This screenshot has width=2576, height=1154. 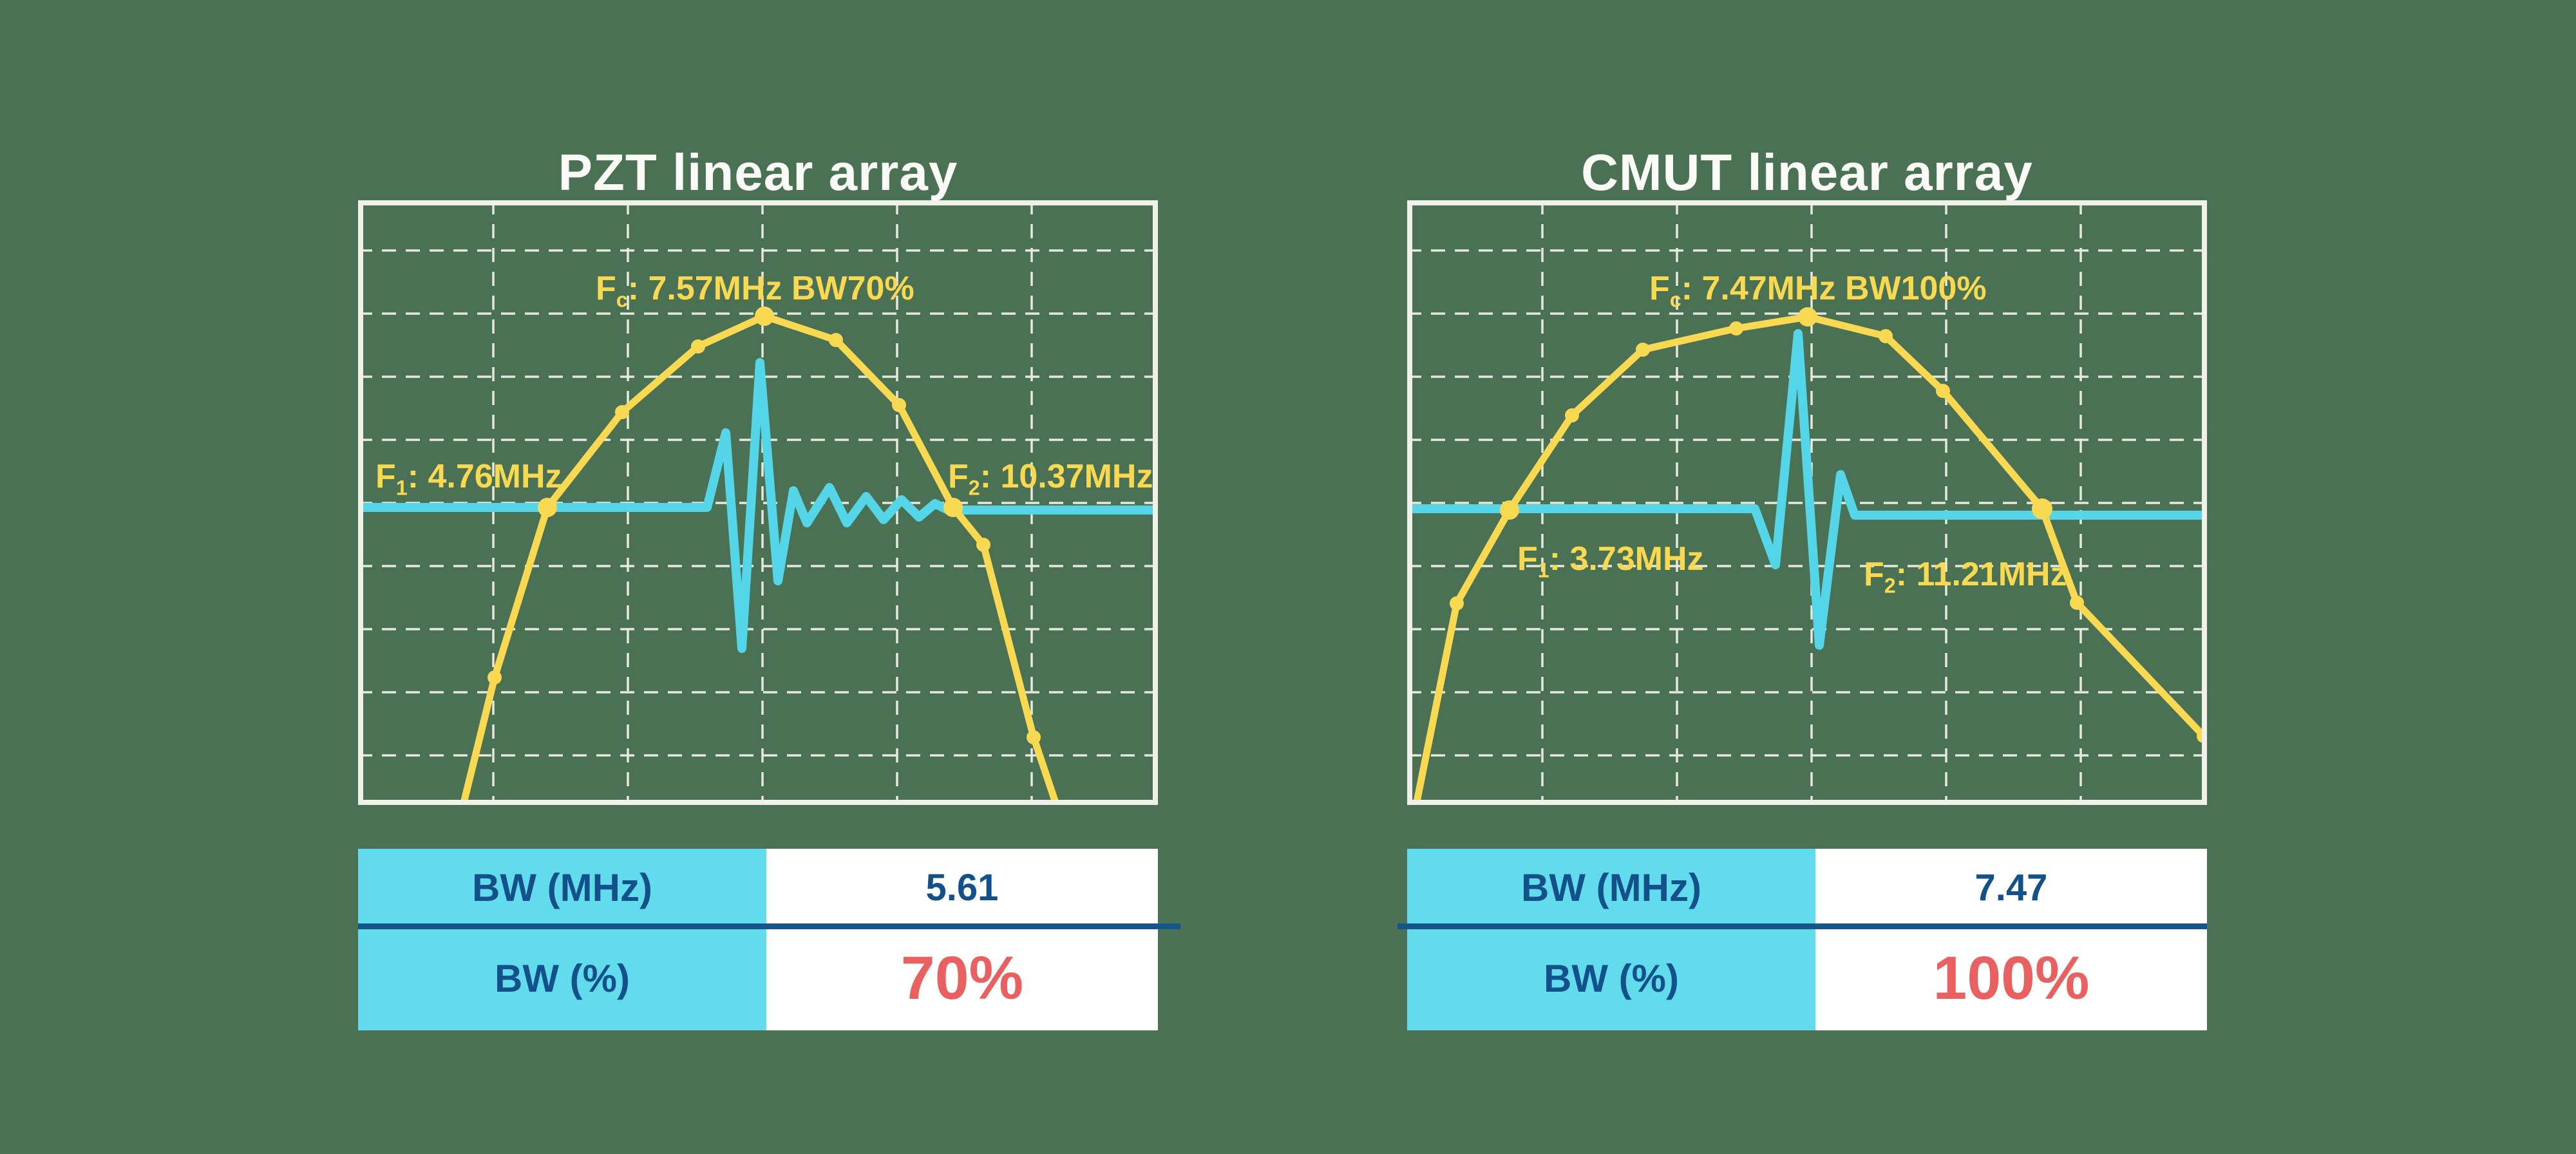 I want to click on pzt-fc-rest: : 7.57MHz BW70%, so click(x=771, y=288).